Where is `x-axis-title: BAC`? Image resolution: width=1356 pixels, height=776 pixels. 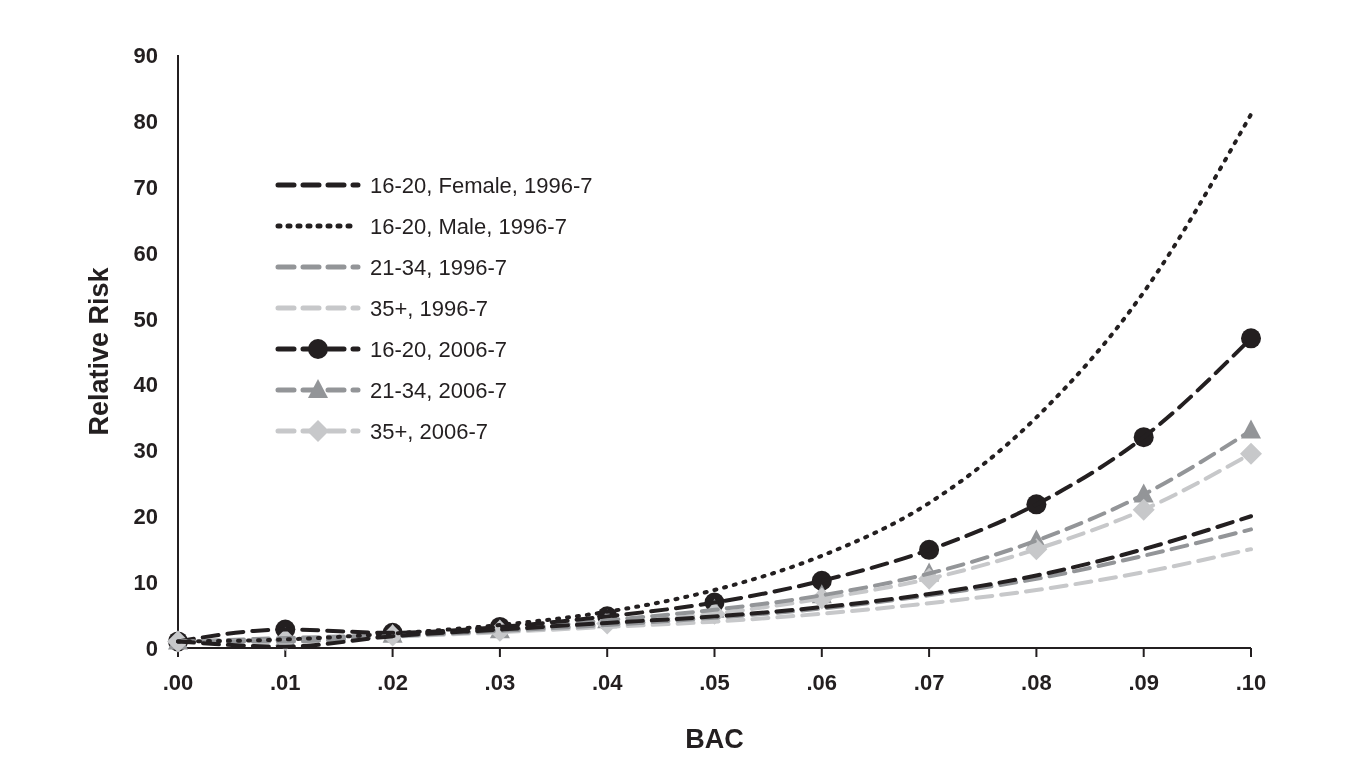 x-axis-title: BAC is located at coordinates (714, 739).